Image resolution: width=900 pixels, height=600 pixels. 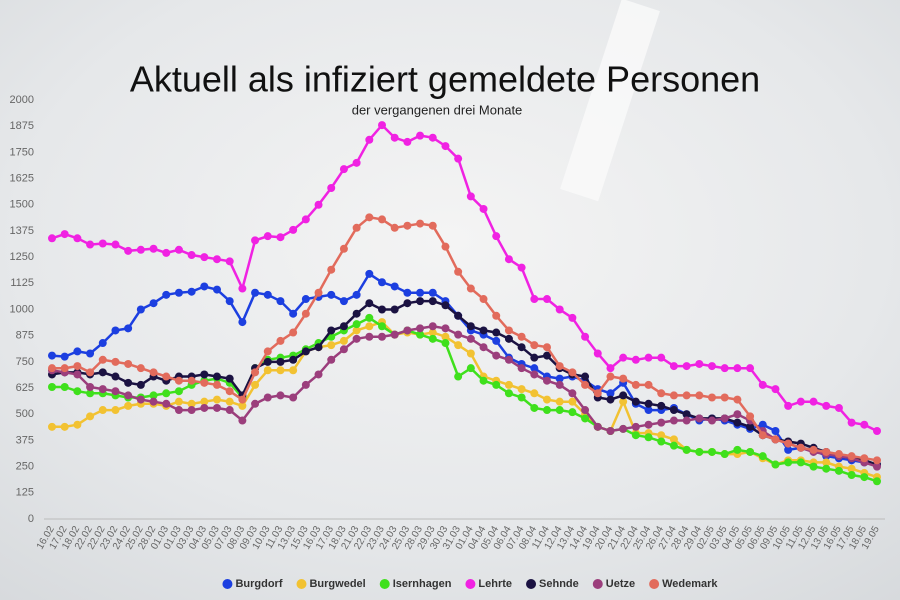 I want to click on y-tick-label: 250, so click(x=25, y=467).